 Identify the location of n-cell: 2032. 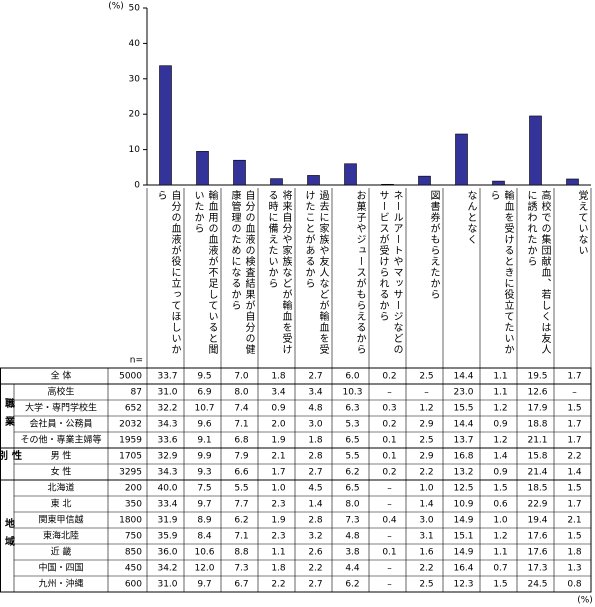
(130, 425).